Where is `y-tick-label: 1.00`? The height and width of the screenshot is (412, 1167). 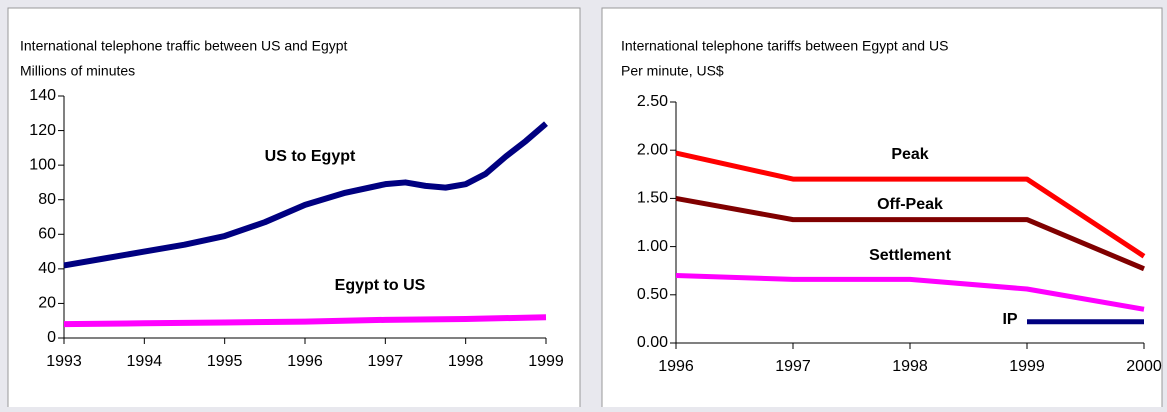 y-tick-label: 1.00 is located at coordinates (652, 246).